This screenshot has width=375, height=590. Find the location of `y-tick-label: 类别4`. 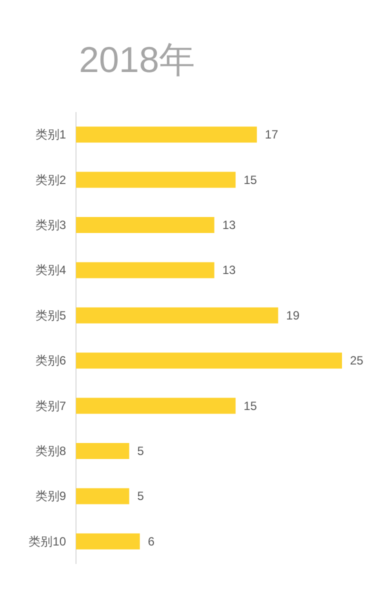

y-tick-label: 类别4 is located at coordinates (50, 270).